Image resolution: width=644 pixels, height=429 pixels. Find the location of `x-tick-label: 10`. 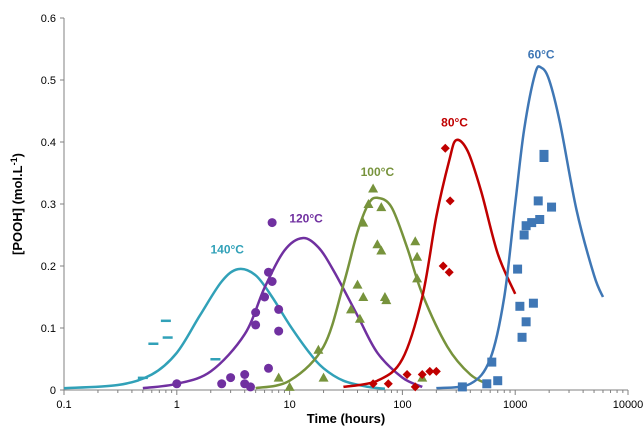

x-tick-label: 10 is located at coordinates (289, 405).